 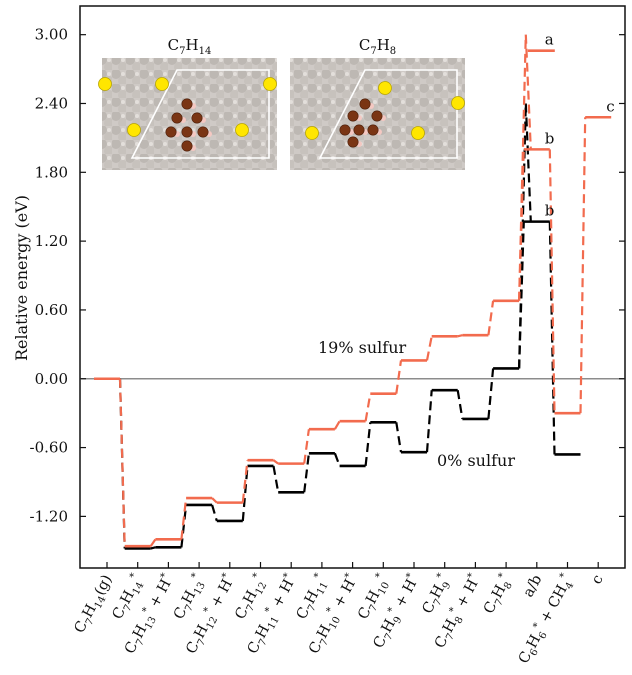 What do you see at coordinates (51, 103) in the screenshot?
I see `y-tick-label: 2.40` at bounding box center [51, 103].